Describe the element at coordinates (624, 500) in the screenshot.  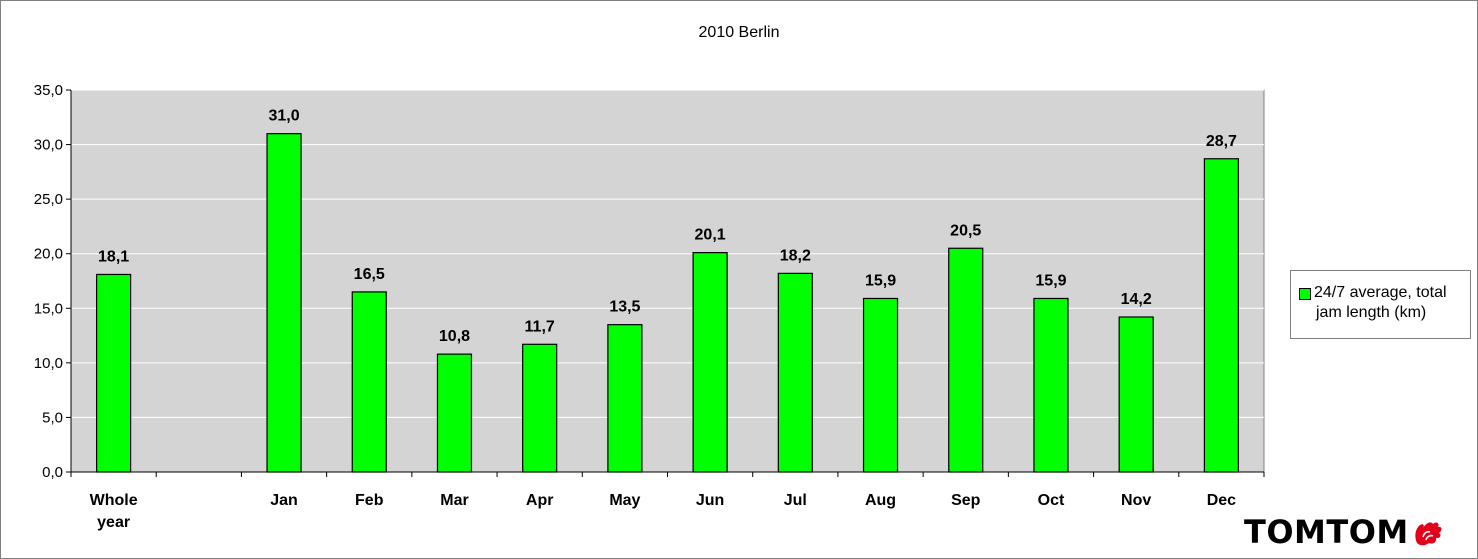
I see `x-tick-label: May` at that location.